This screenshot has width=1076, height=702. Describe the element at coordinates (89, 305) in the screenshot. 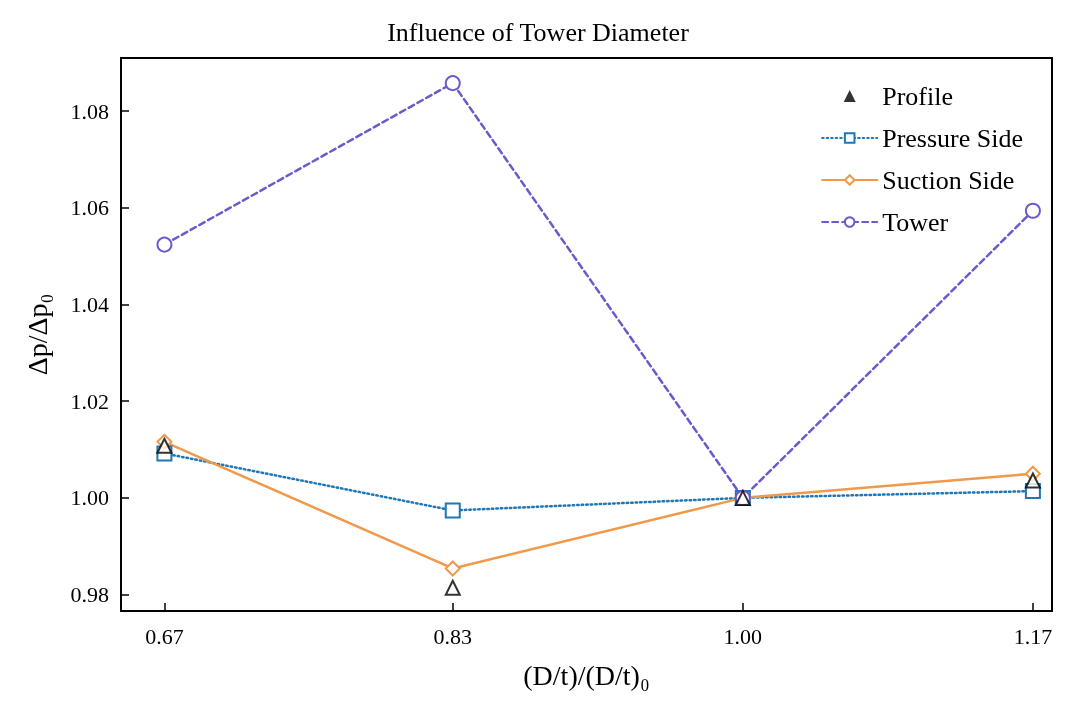

I see `y-tick-label: 1.04` at that location.